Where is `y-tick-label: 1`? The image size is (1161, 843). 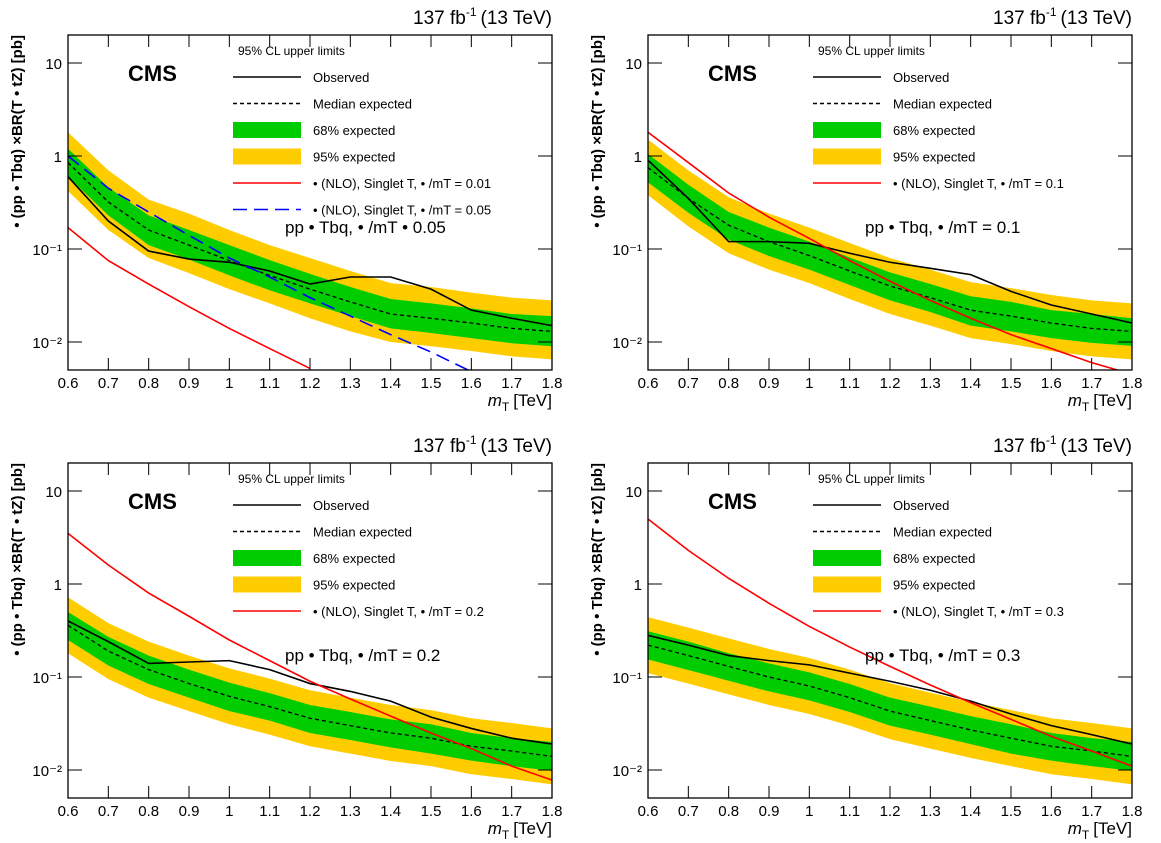
y-tick-label: 1 is located at coordinates (638, 157).